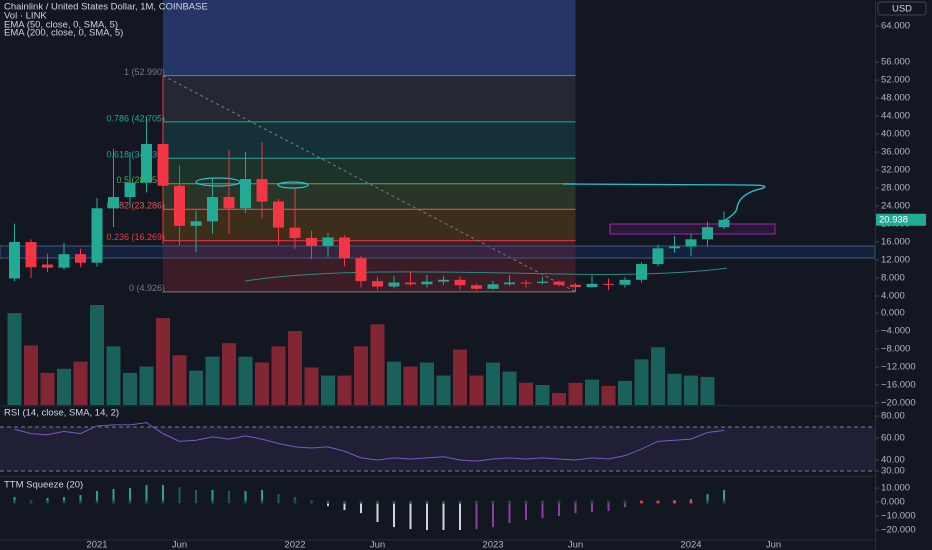 The width and height of the screenshot is (932, 550). I want to click on indicator-legend: EMA (50, close, 0, SMA, 5), so click(61, 25).